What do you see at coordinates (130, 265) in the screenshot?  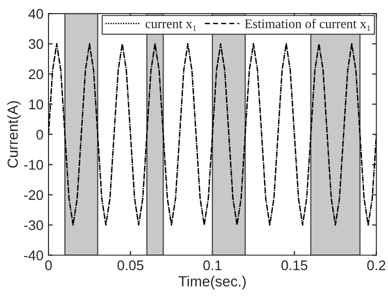 I see `x-tick-label: 0.05` at bounding box center [130, 265].